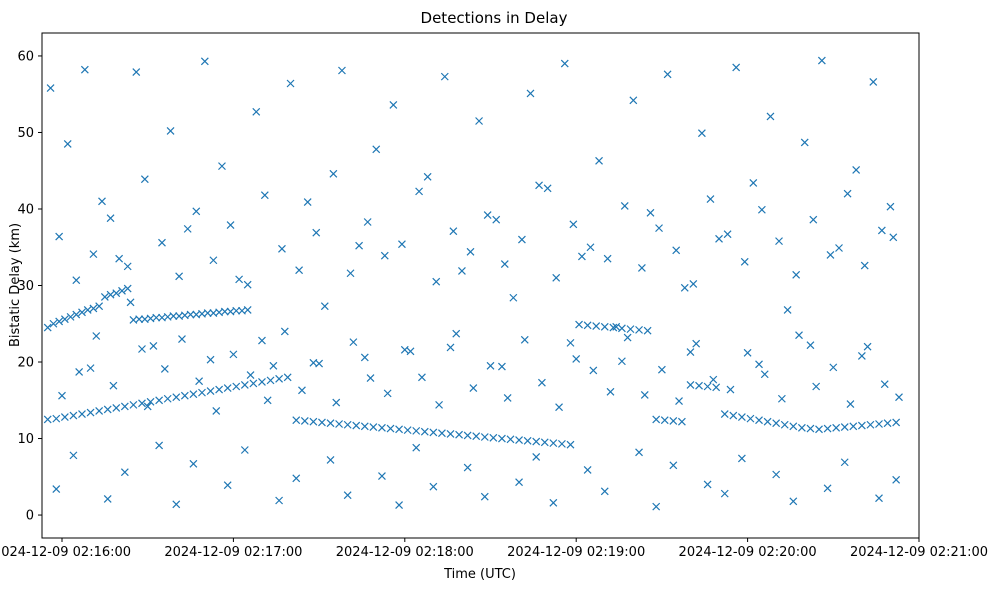 Image resolution: width=988 pixels, height=590 pixels. Describe the element at coordinates (576, 552) in the screenshot. I see `x-tick-label: 2024-12-09 02:19:00` at that location.